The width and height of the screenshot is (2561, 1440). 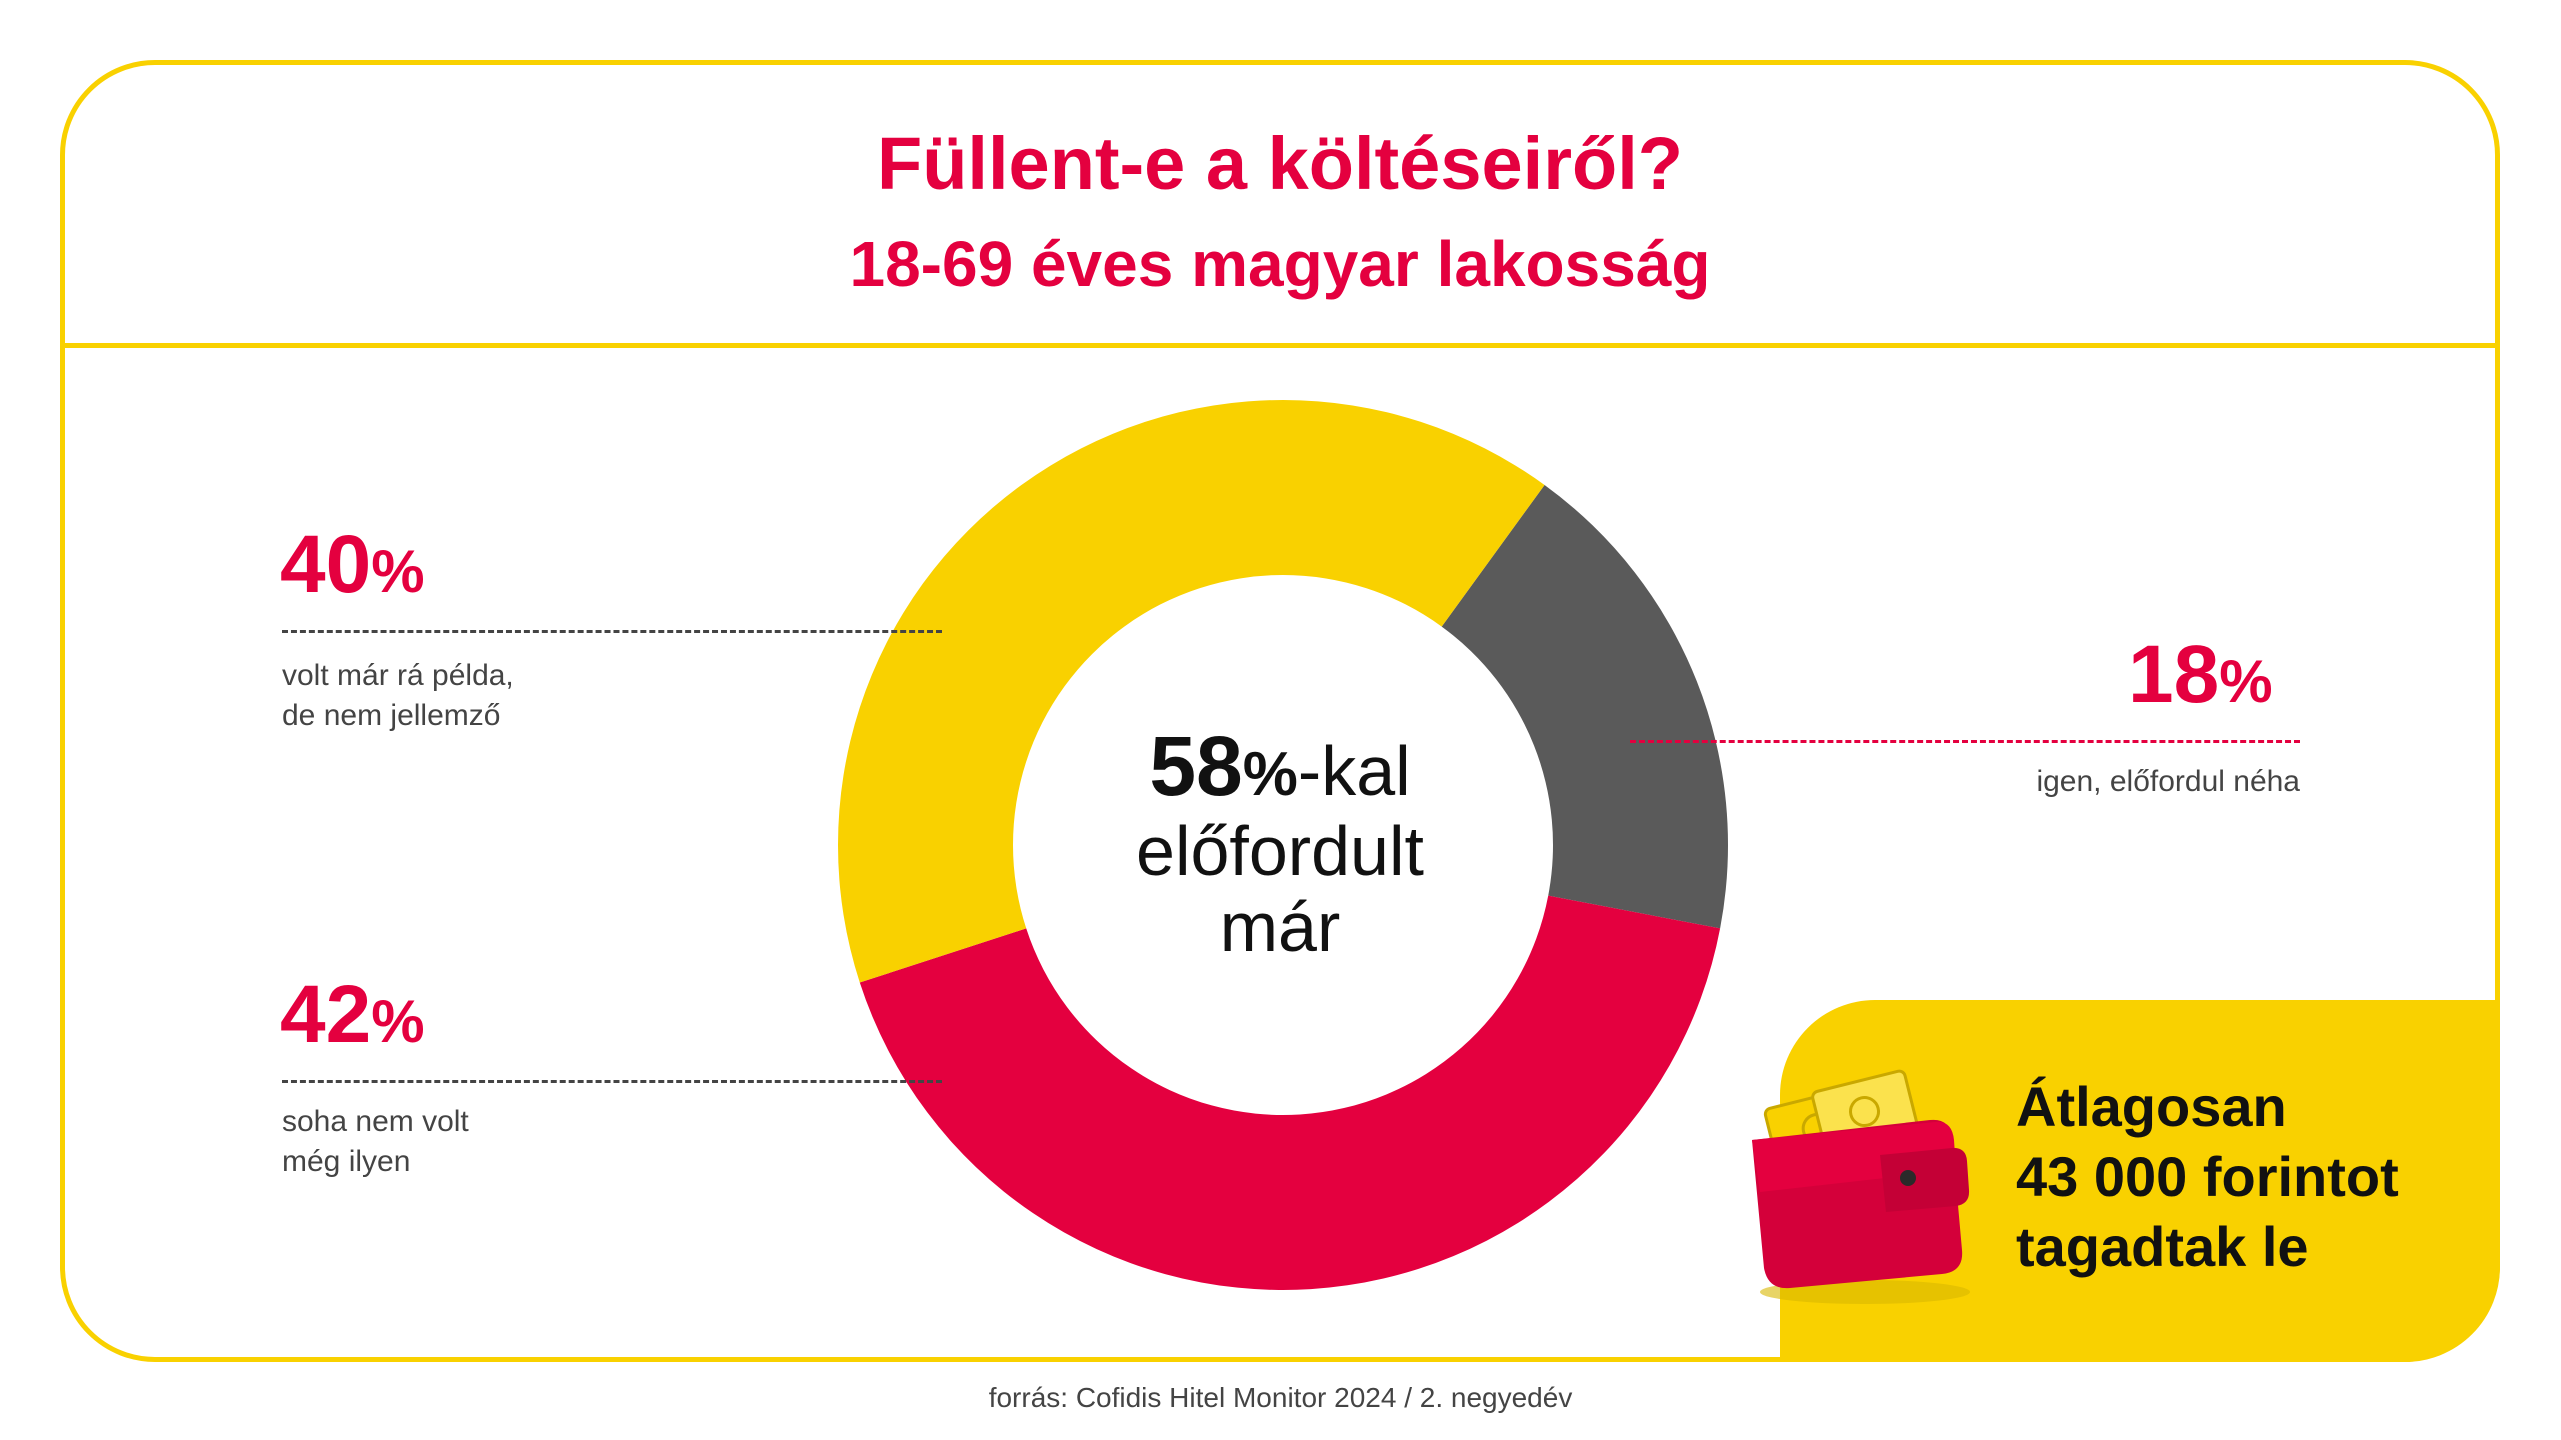 I want to click on chart-title: Füllent-e a költéseiről?, so click(x=1280, y=163).